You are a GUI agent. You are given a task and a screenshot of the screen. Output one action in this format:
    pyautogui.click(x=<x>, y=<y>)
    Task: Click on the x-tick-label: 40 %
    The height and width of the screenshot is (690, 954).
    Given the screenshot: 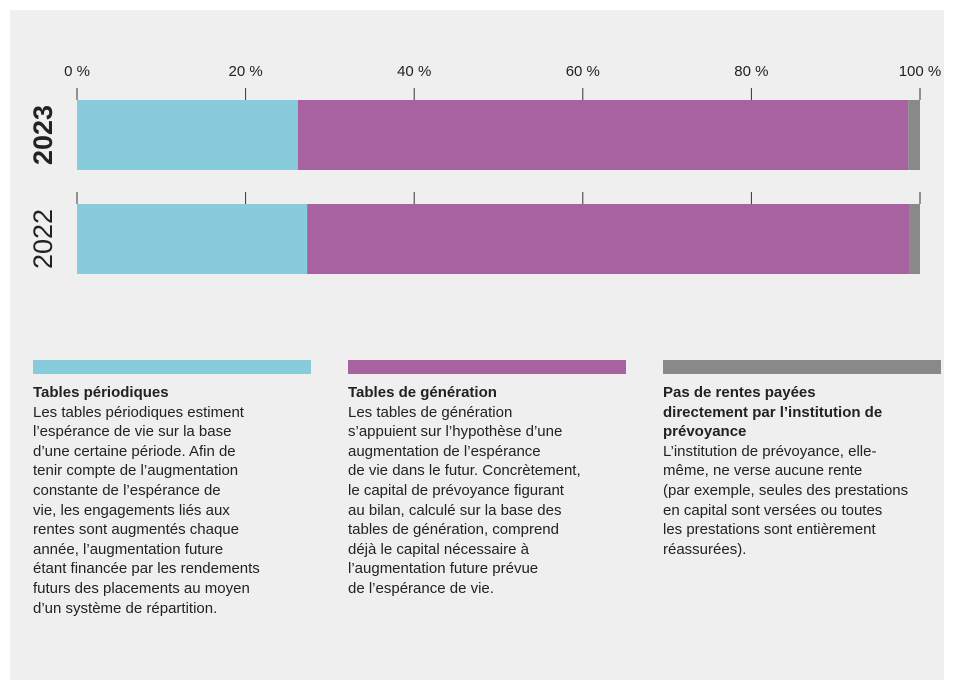 What is the action you would take?
    pyautogui.click(x=414, y=71)
    